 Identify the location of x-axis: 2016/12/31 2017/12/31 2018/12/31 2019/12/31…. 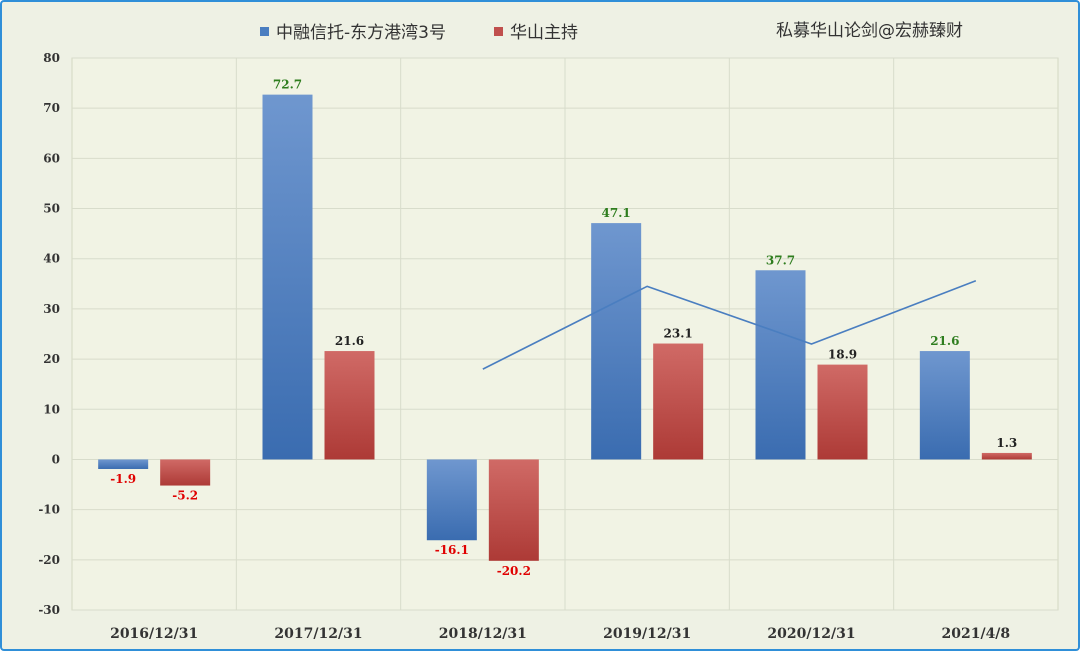
(560, 634).